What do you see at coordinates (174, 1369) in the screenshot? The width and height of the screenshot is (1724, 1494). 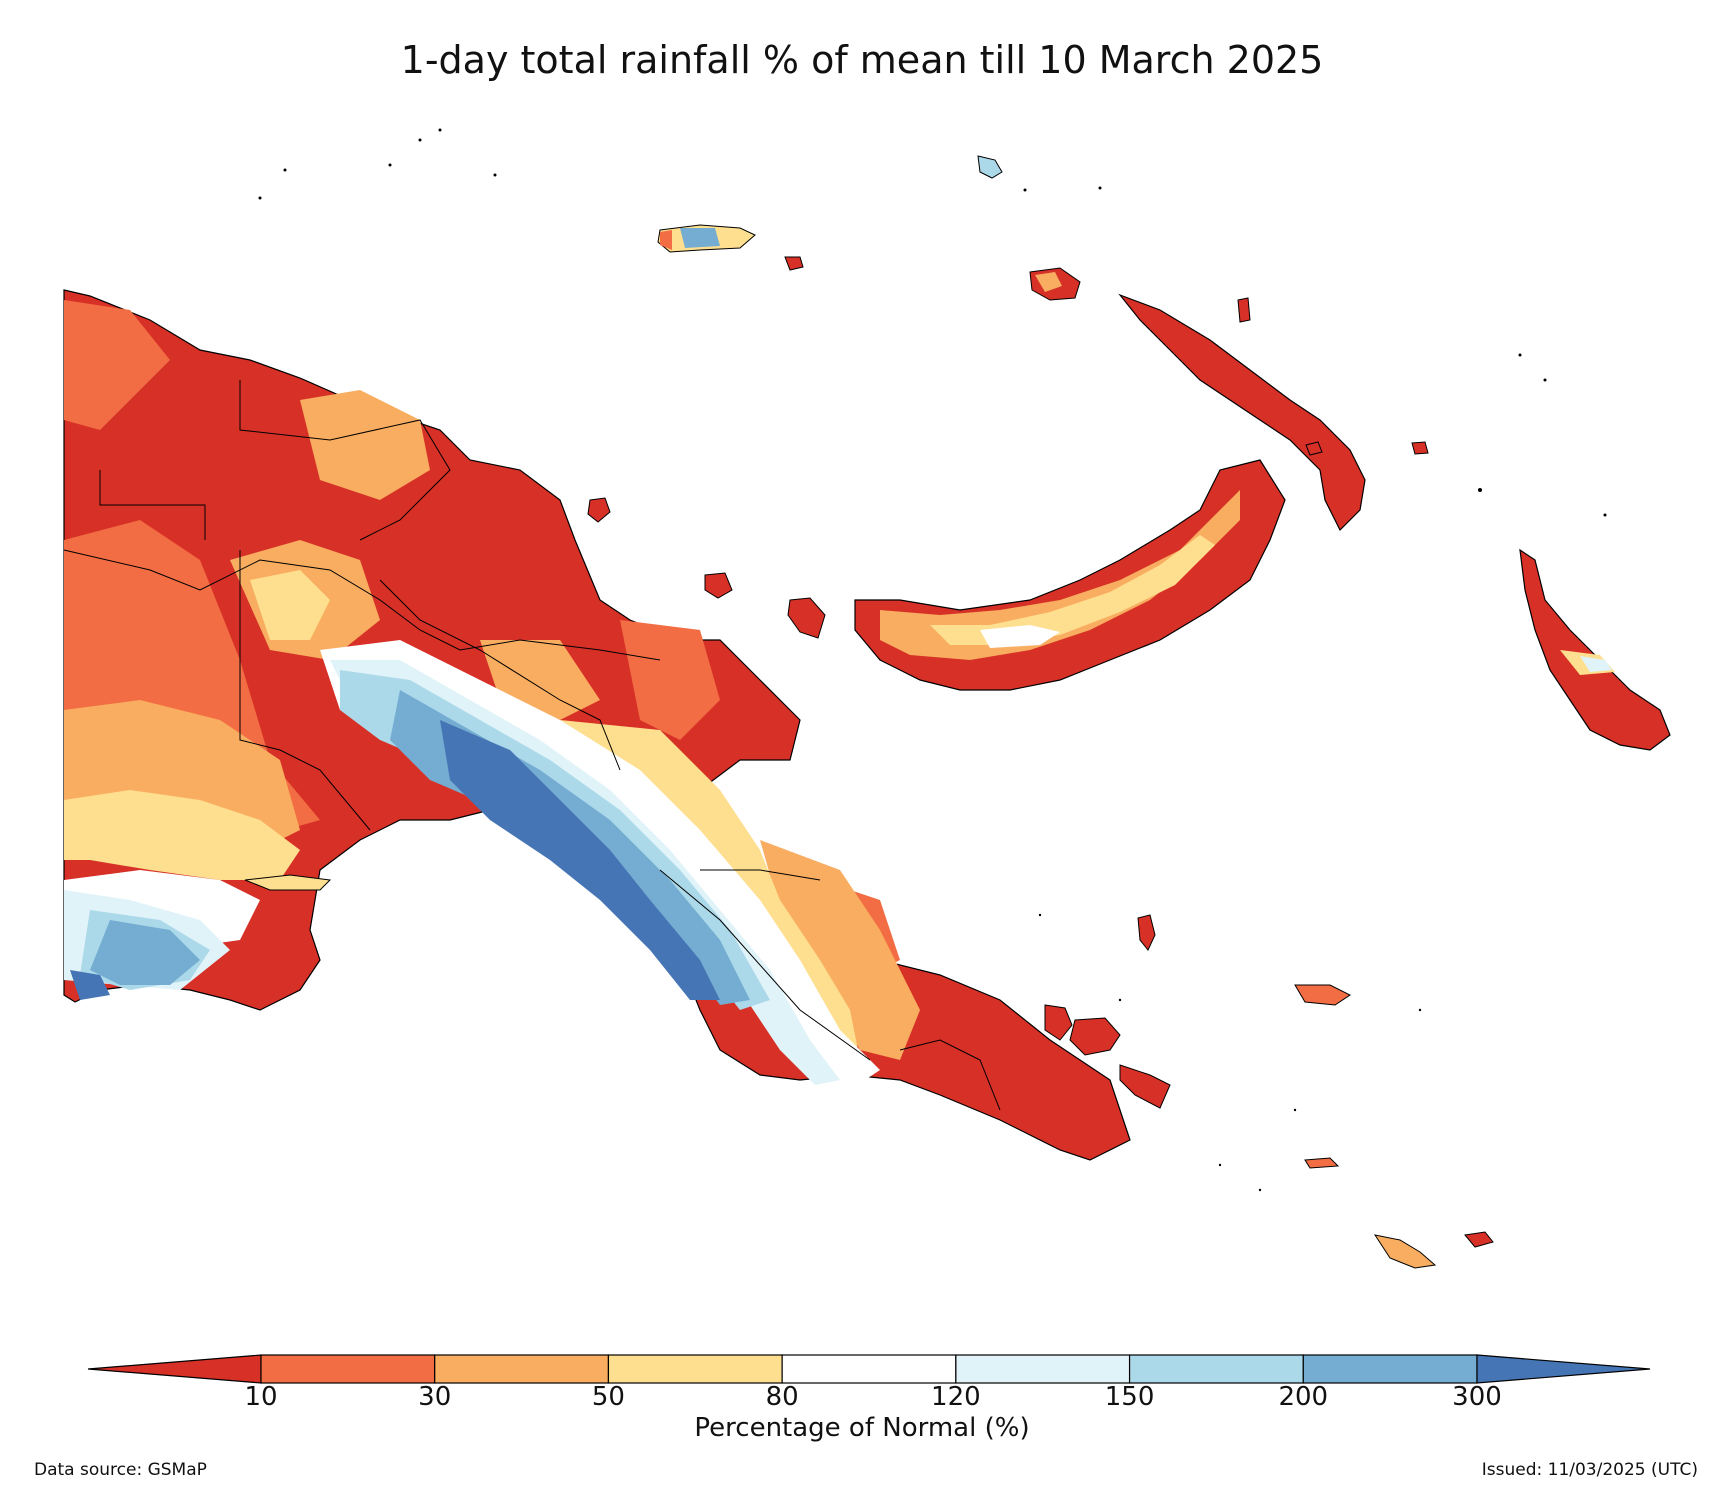 I see `colorbar-extend-low` at bounding box center [174, 1369].